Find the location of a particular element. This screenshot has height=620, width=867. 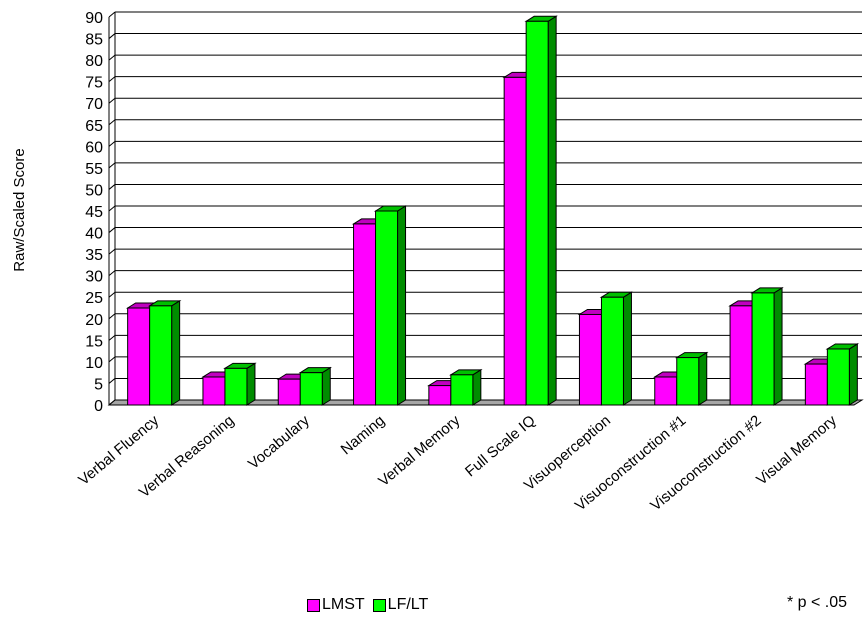

y-axis is located at coordinates (112, 208).